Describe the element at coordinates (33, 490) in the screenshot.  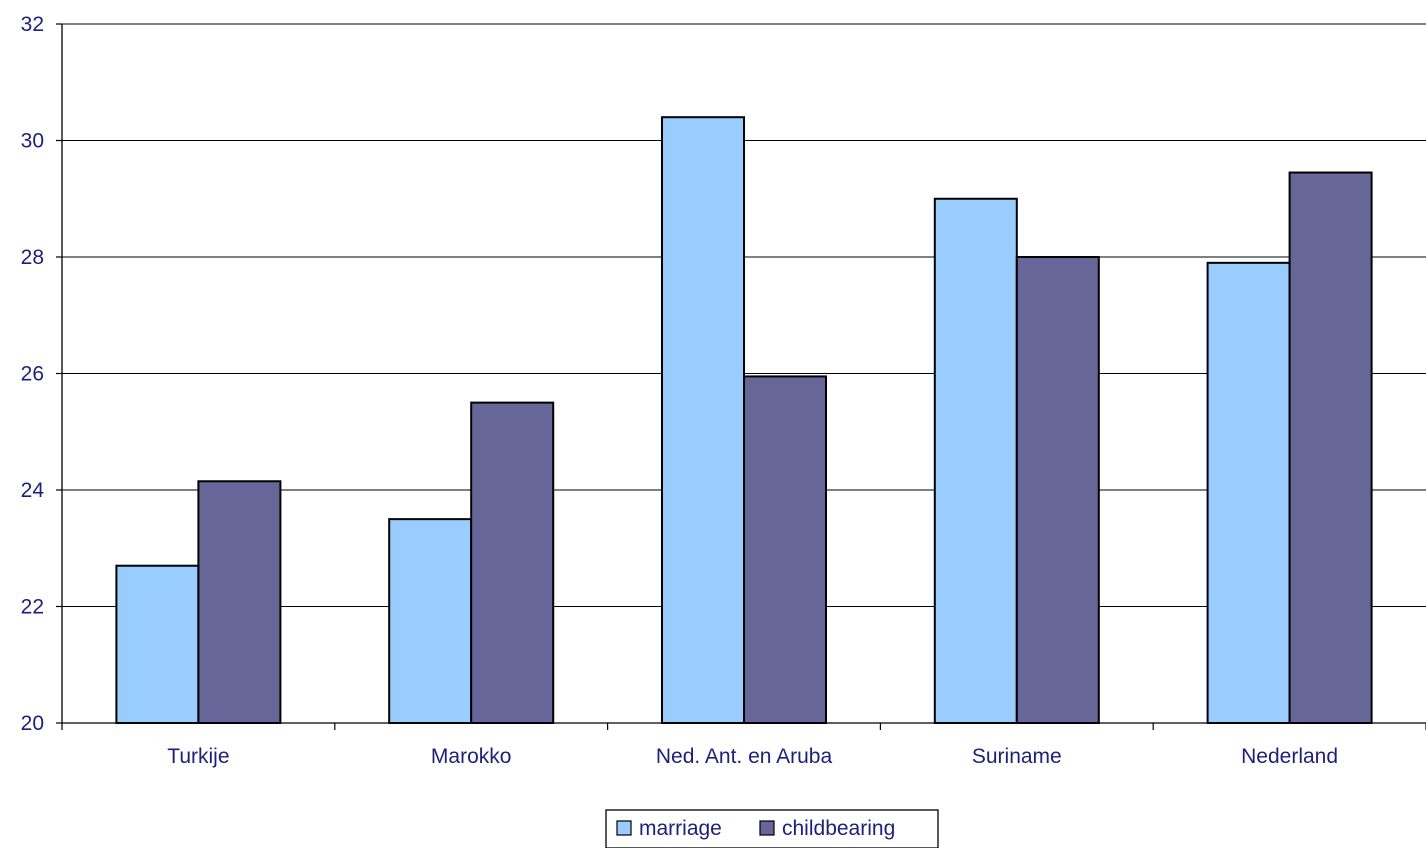
I see `y-tick-label: 24` at that location.